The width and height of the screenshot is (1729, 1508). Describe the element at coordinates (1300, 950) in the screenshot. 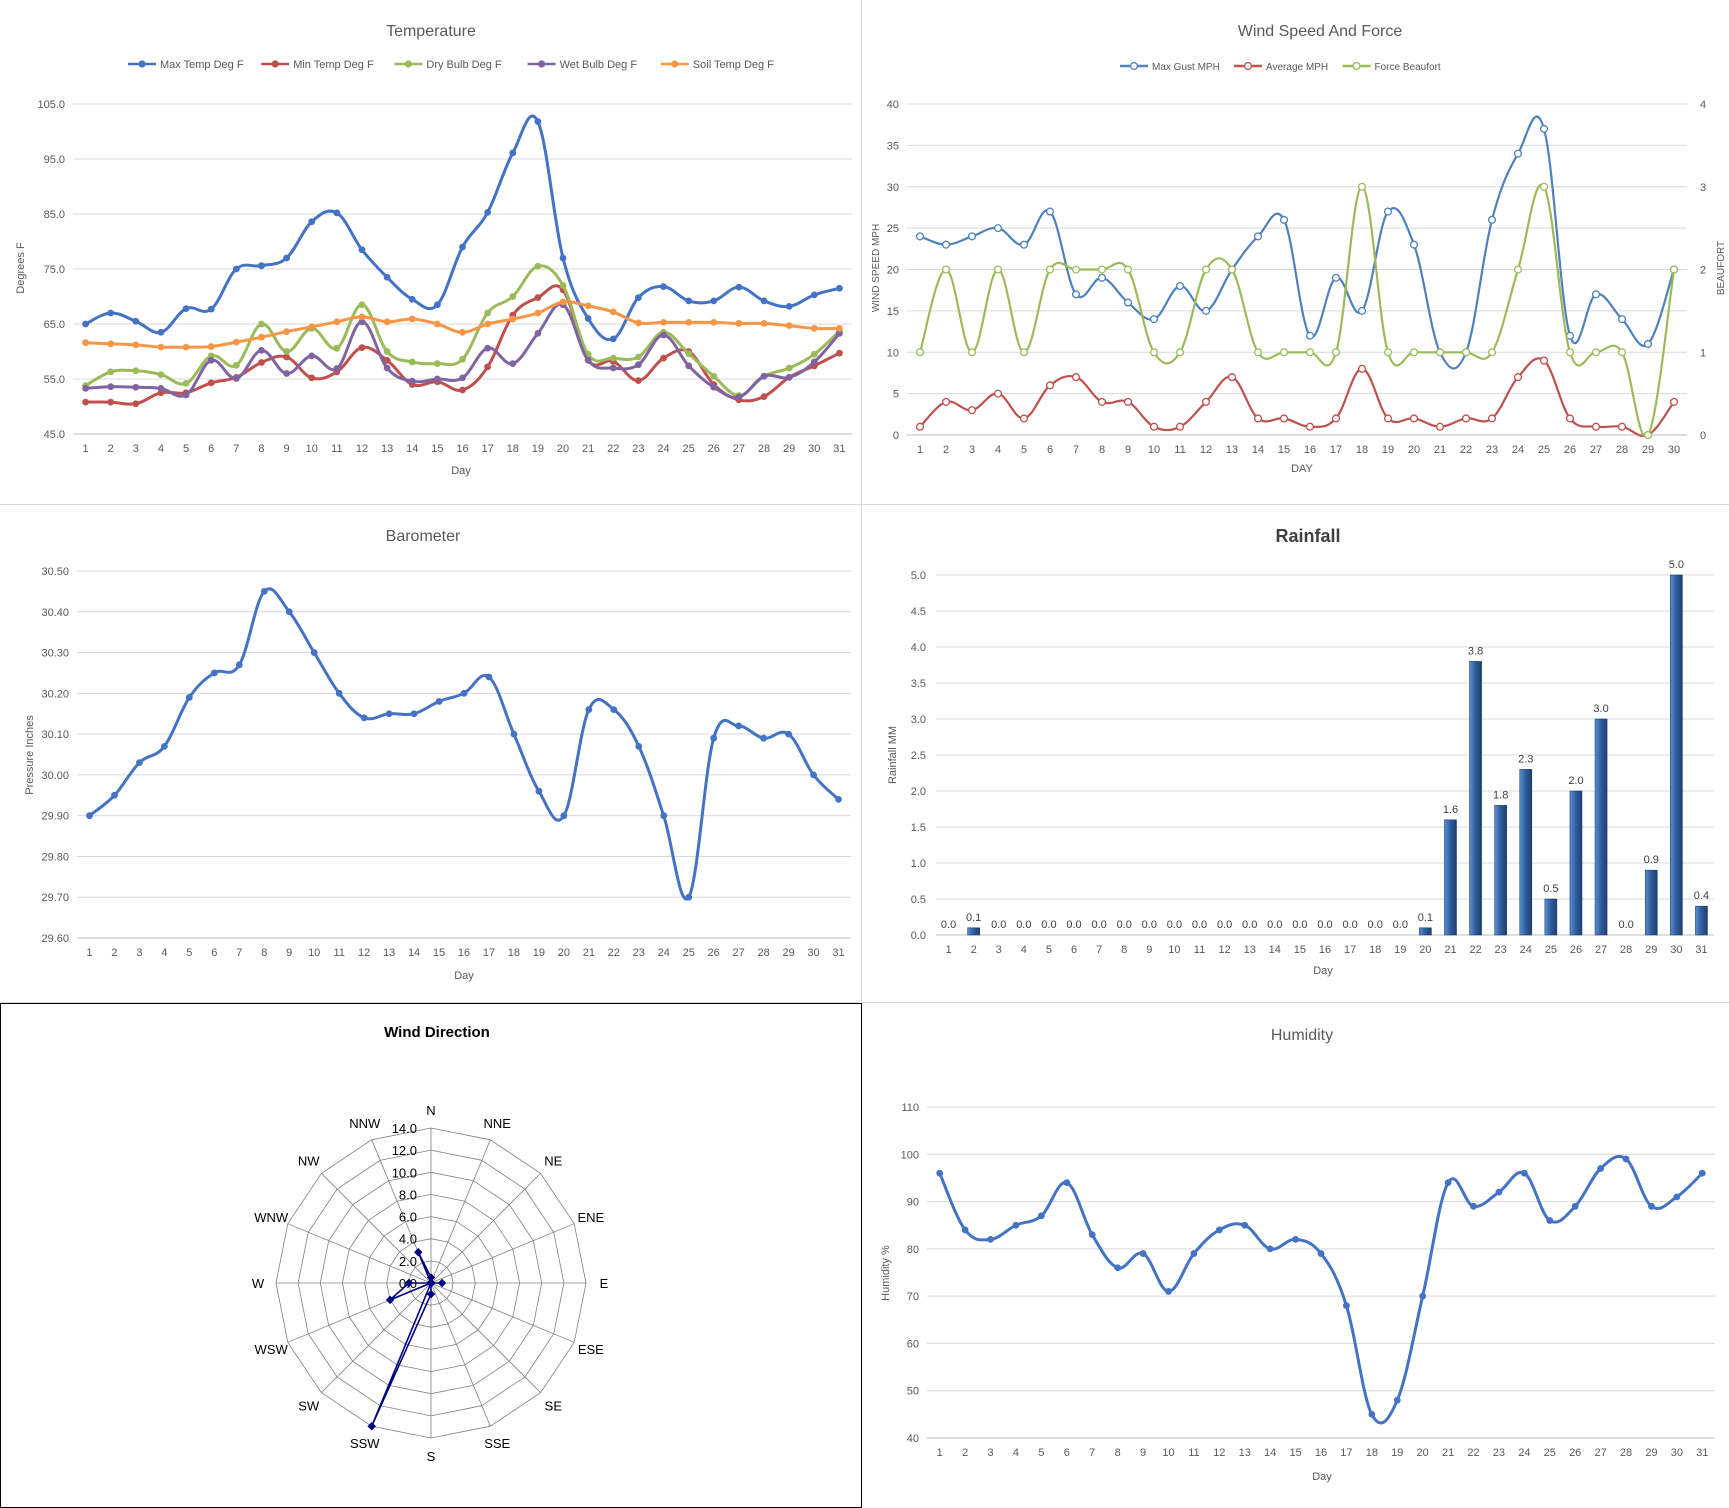

I see `rain-x-tick-label: 15` at that location.